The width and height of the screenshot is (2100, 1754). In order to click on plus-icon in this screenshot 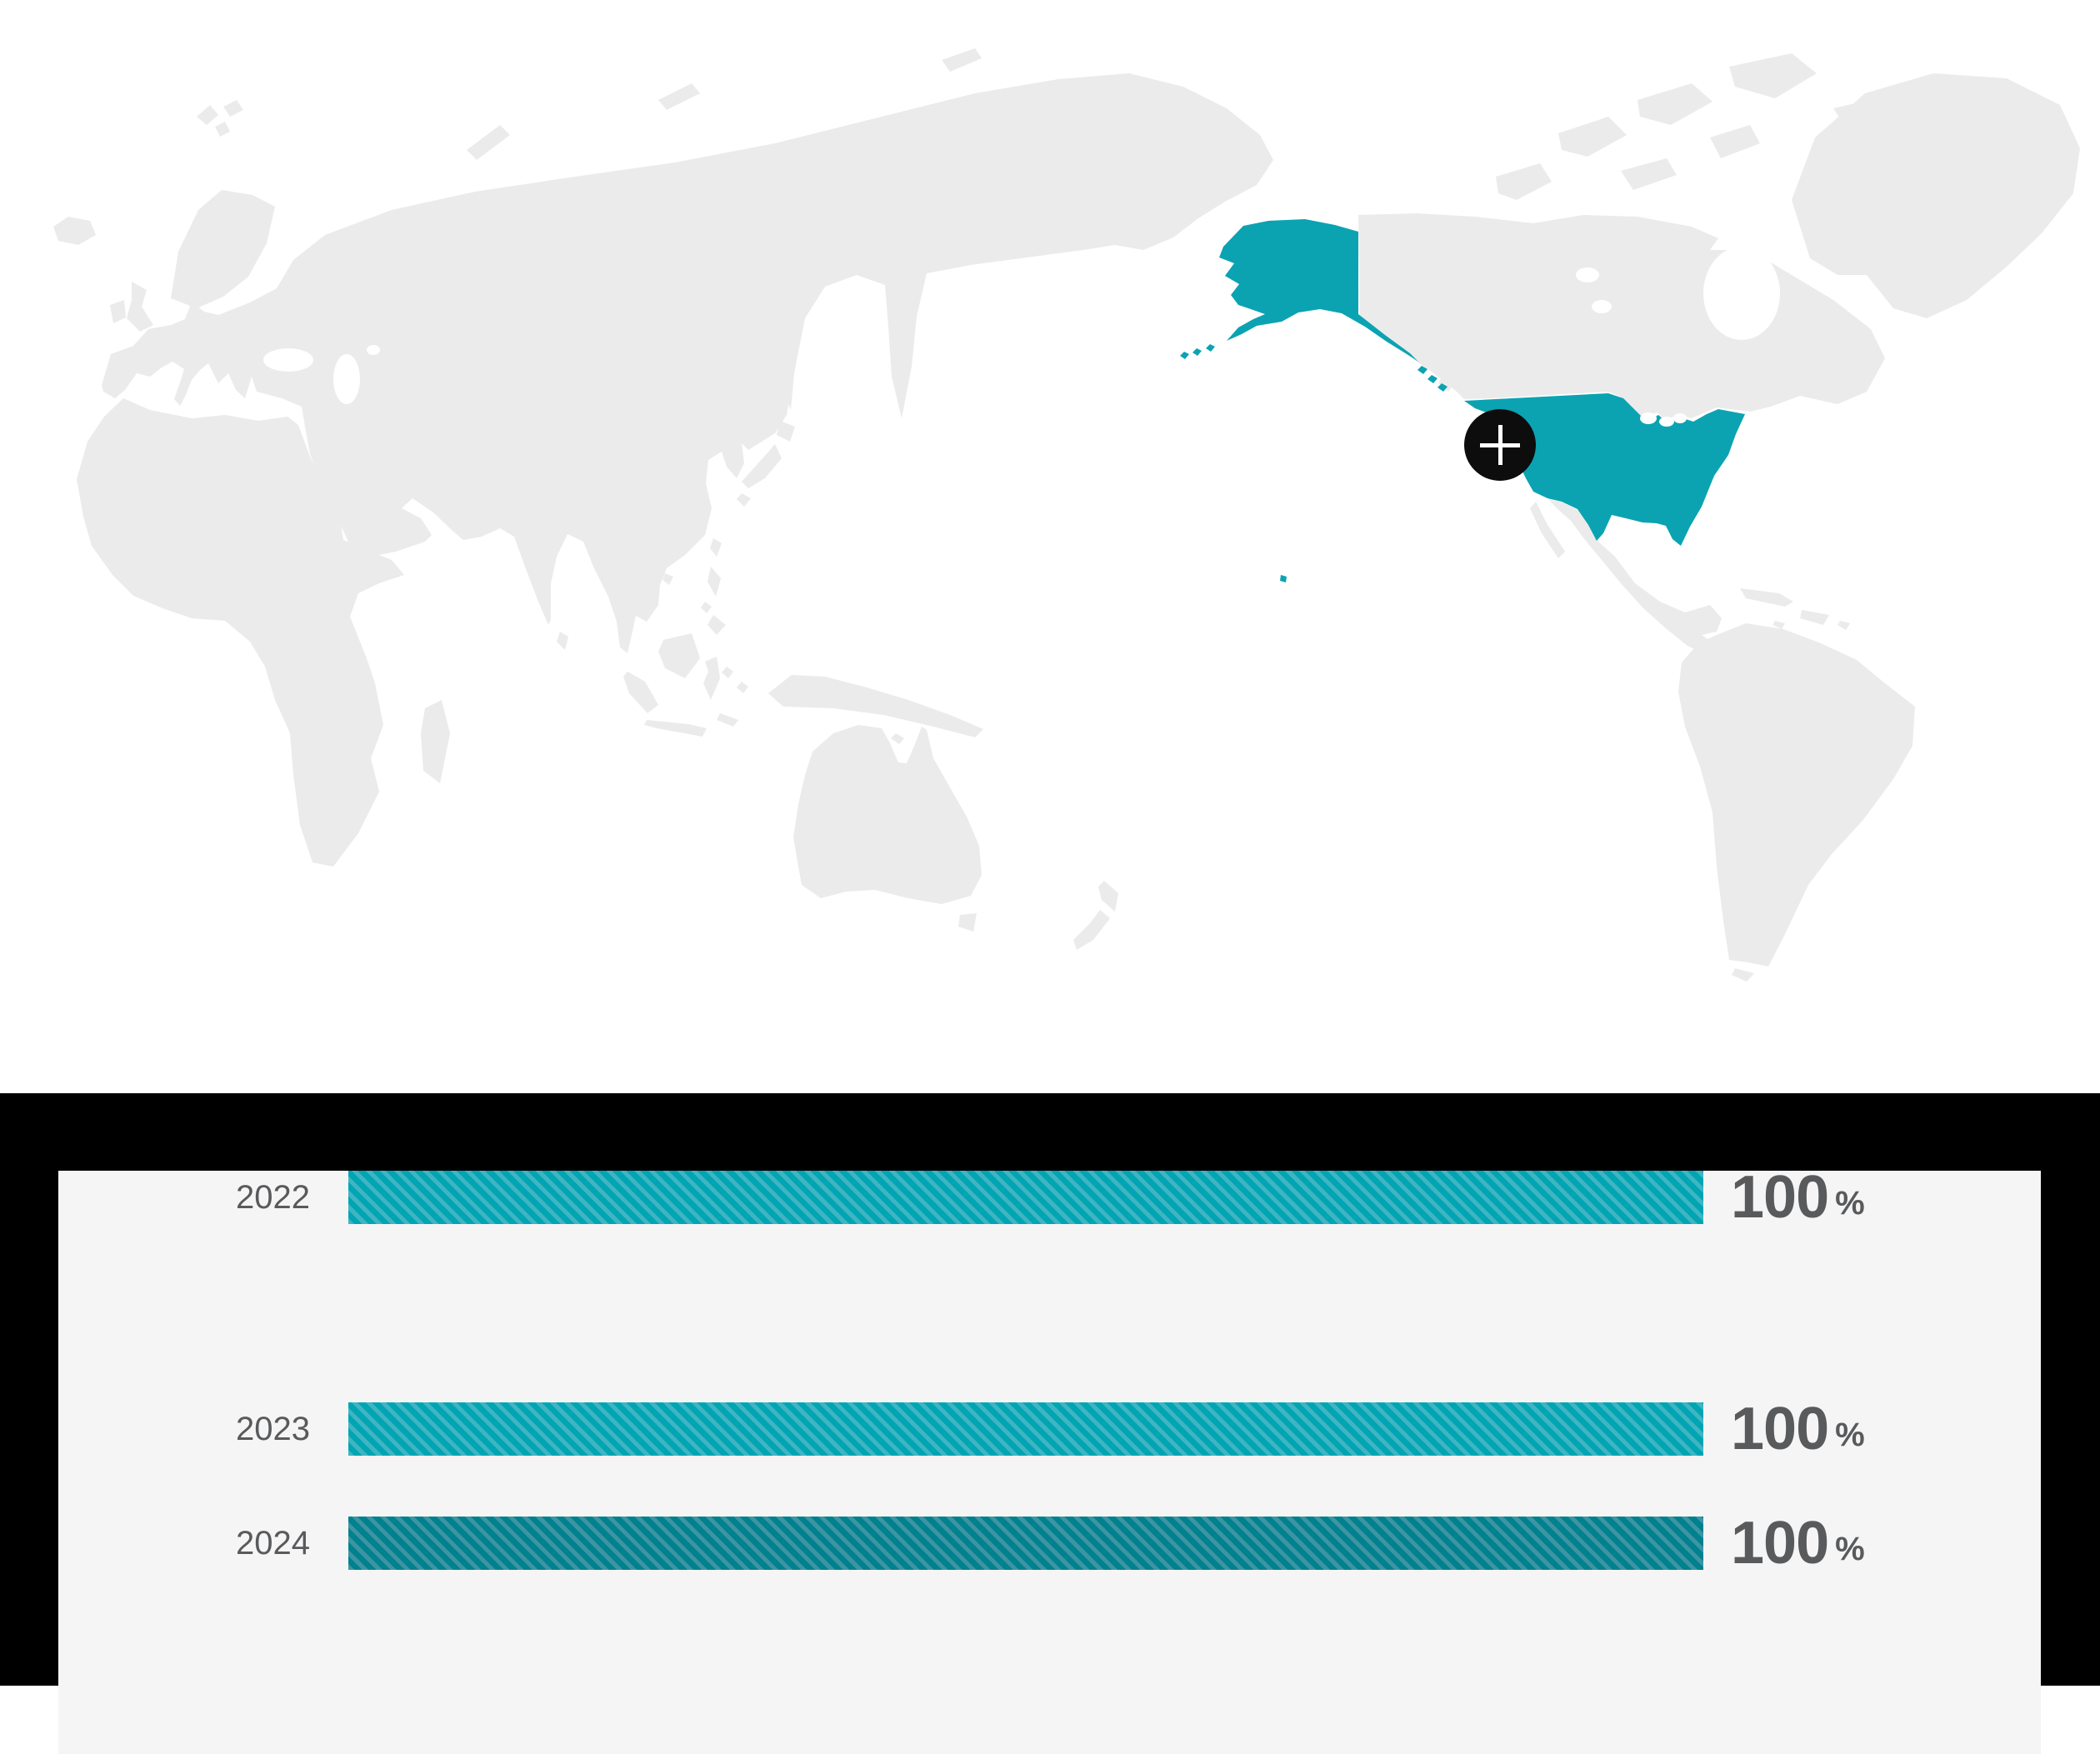, I will do `click(1500, 445)`.